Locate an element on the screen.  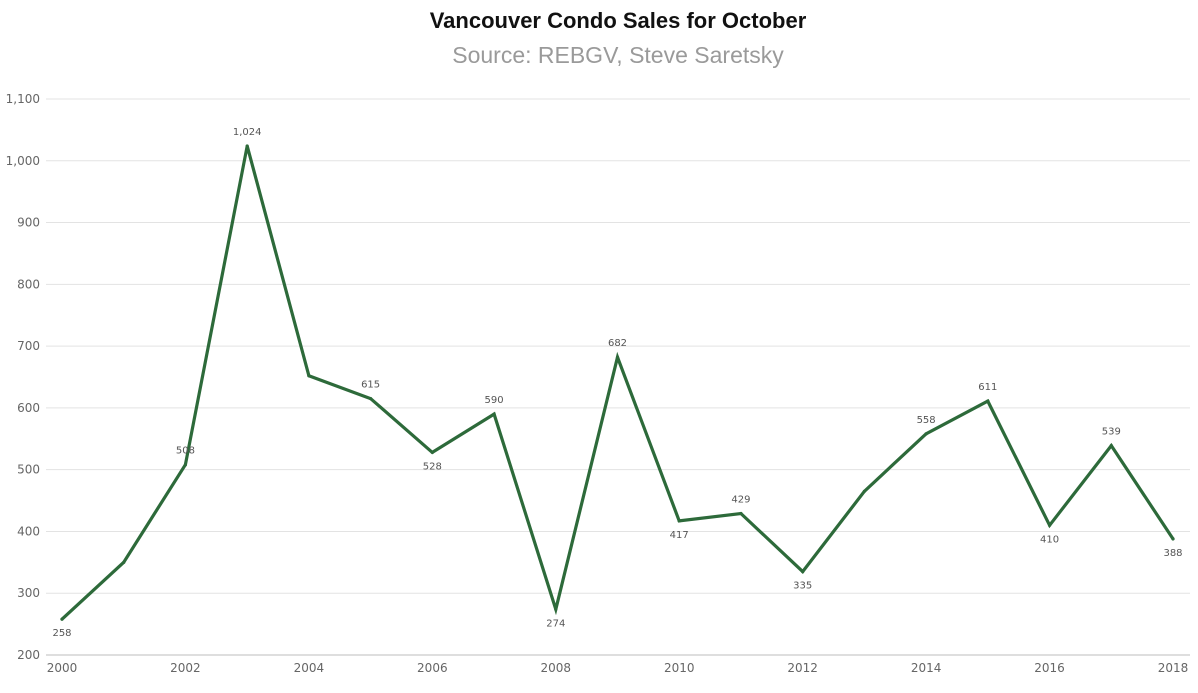
y-tick-label: 200 is located at coordinates (28, 655).